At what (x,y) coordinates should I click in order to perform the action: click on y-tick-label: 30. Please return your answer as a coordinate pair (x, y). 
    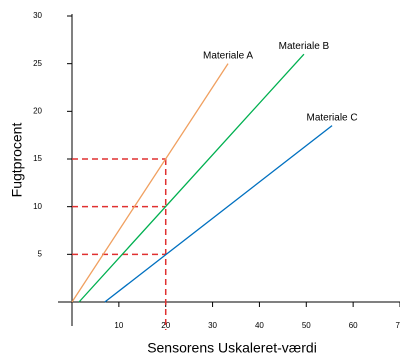
    Looking at the image, I should click on (37, 15).